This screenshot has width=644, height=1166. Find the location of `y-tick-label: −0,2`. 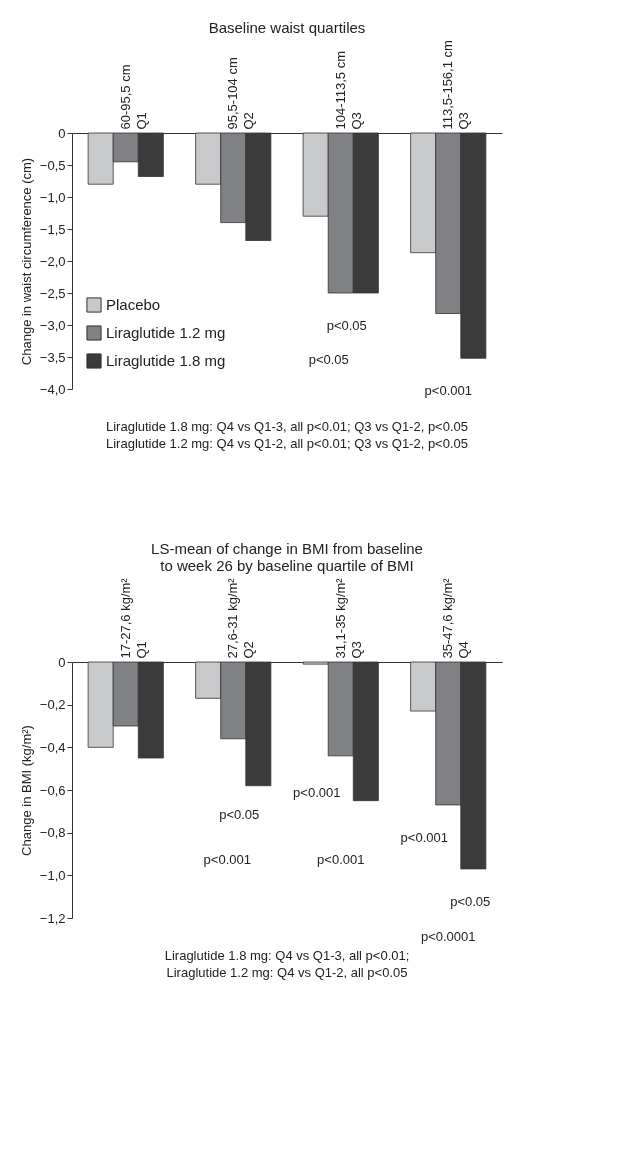

y-tick-label: −0,2 is located at coordinates (52, 705).